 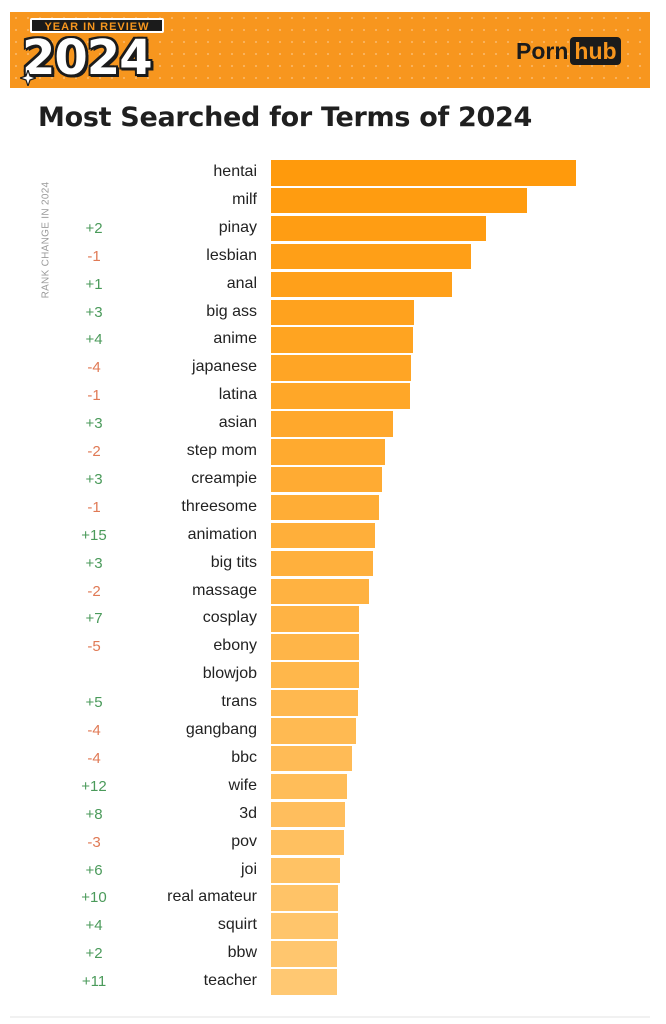 I want to click on rank-change-label: -5, so click(x=94, y=647).